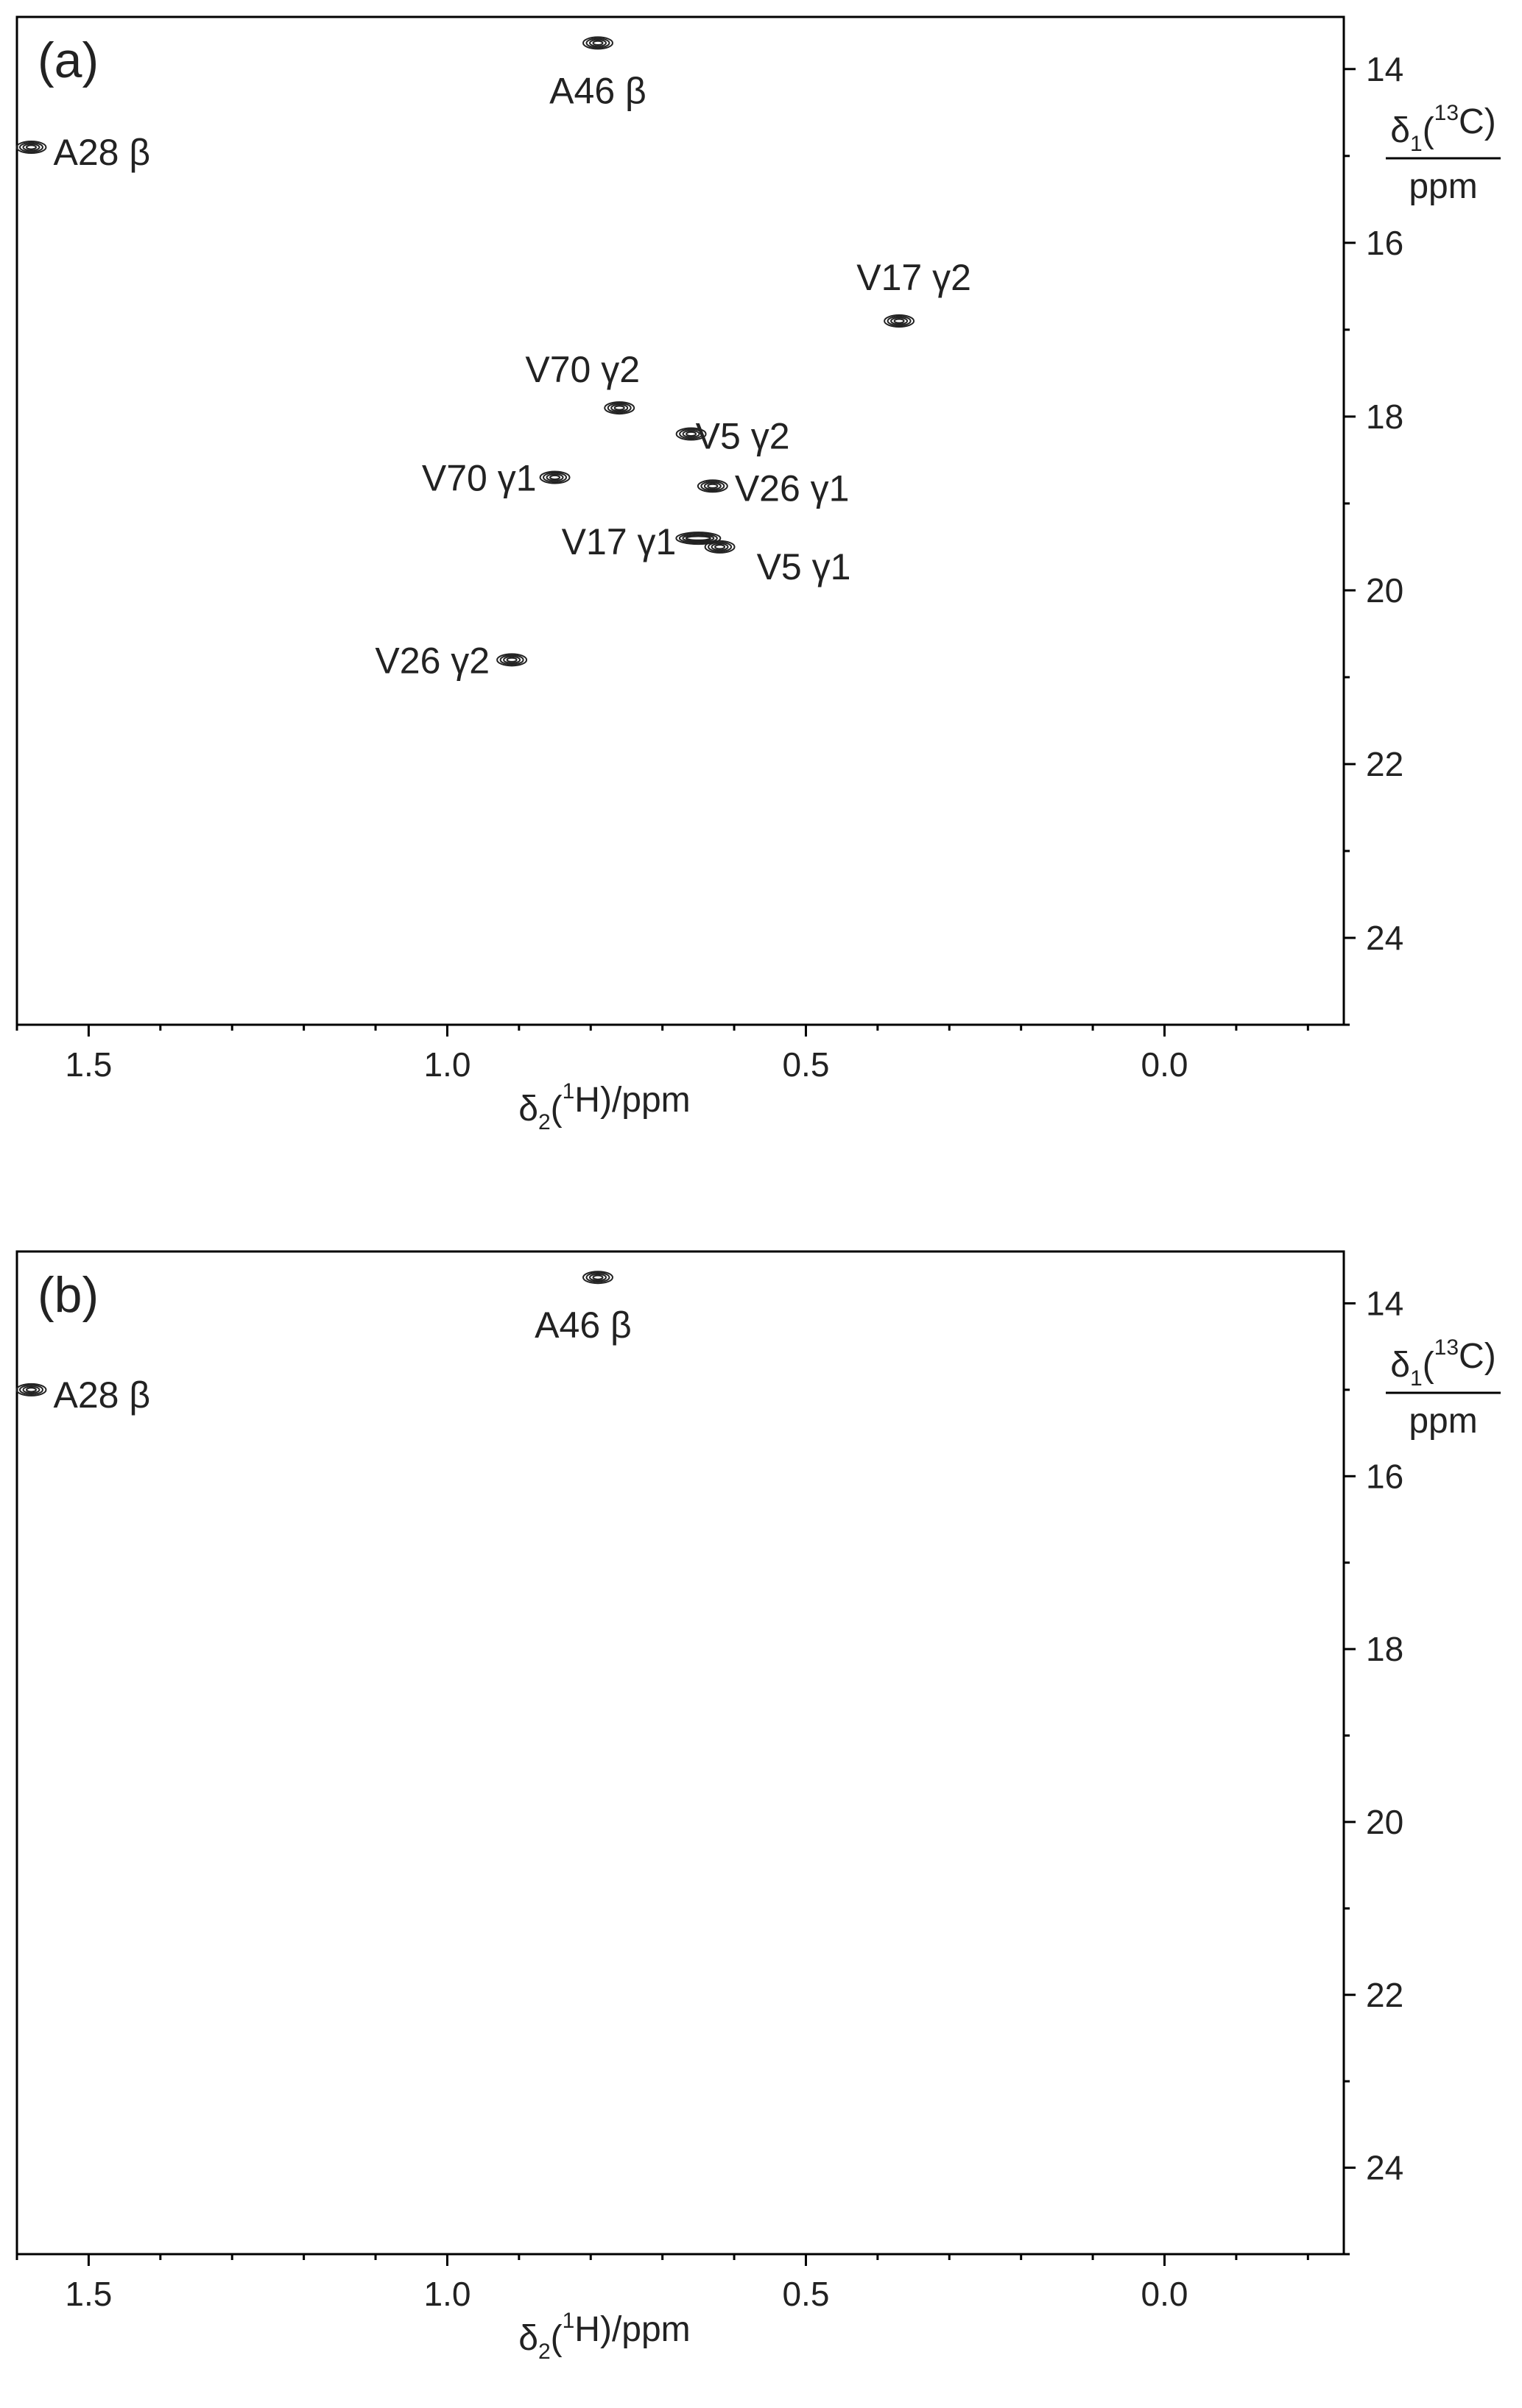 The image size is (1522, 2408). What do you see at coordinates (792, 488) in the screenshot?
I see `peak-label: V26 γ1` at bounding box center [792, 488].